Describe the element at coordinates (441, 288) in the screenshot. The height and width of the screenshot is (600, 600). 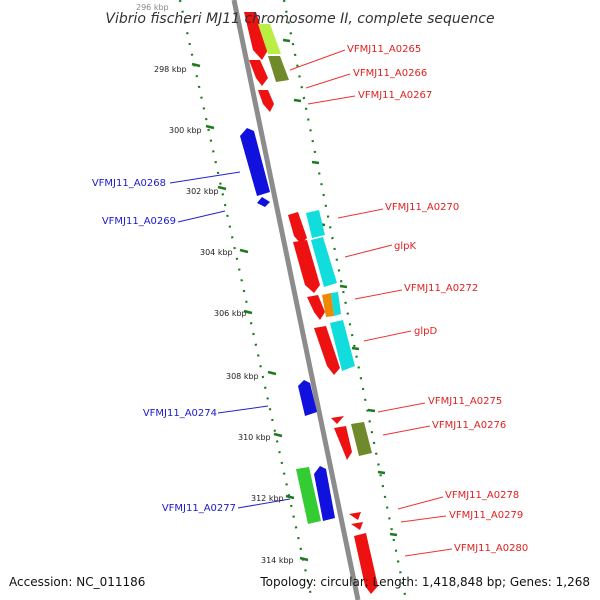
I see `gene-label: VFMJ11_A0272` at that location.